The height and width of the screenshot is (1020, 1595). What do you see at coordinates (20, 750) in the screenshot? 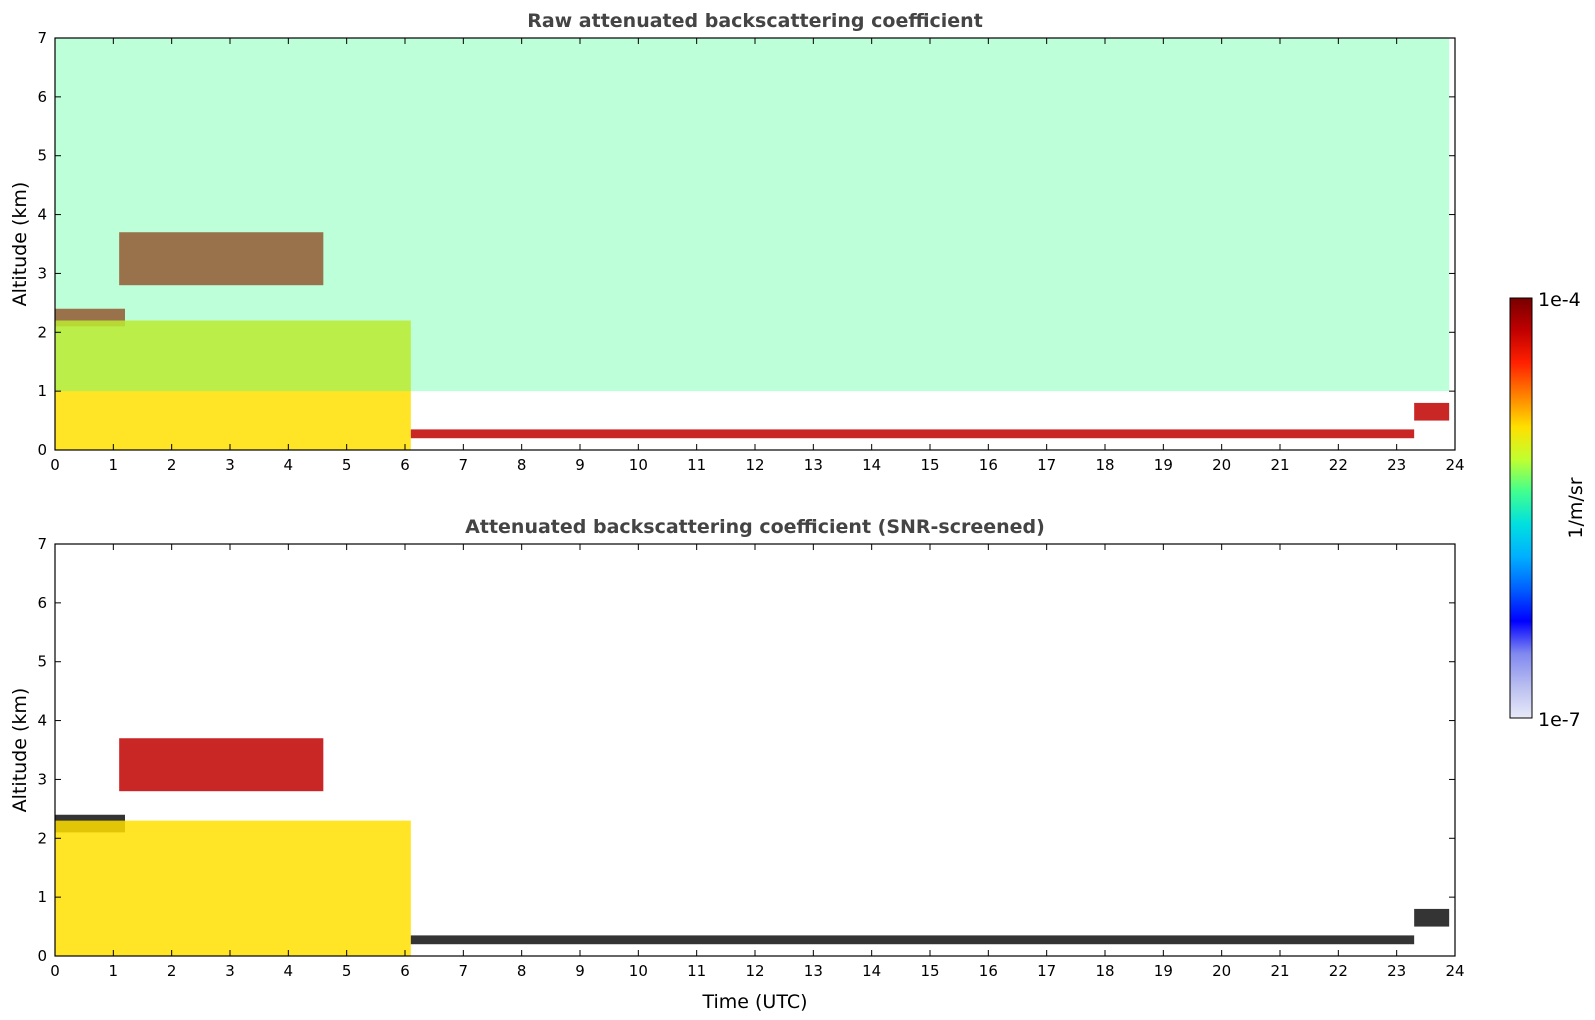
I see `bottom-panel-y-axis-label: Altitude (km)` at bounding box center [20, 750].